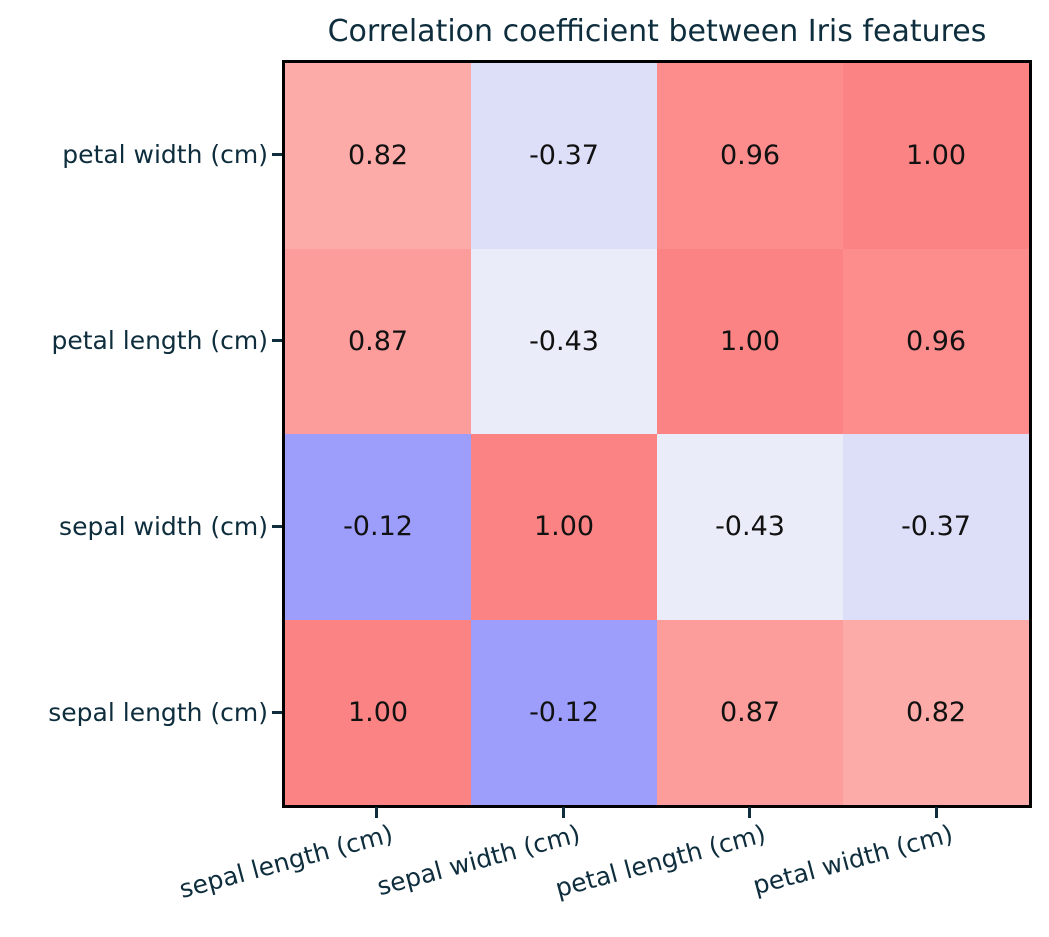 This screenshot has height=937, width=1049. I want to click on heatmap-cell-r2c0: -0.12, so click(378, 527).